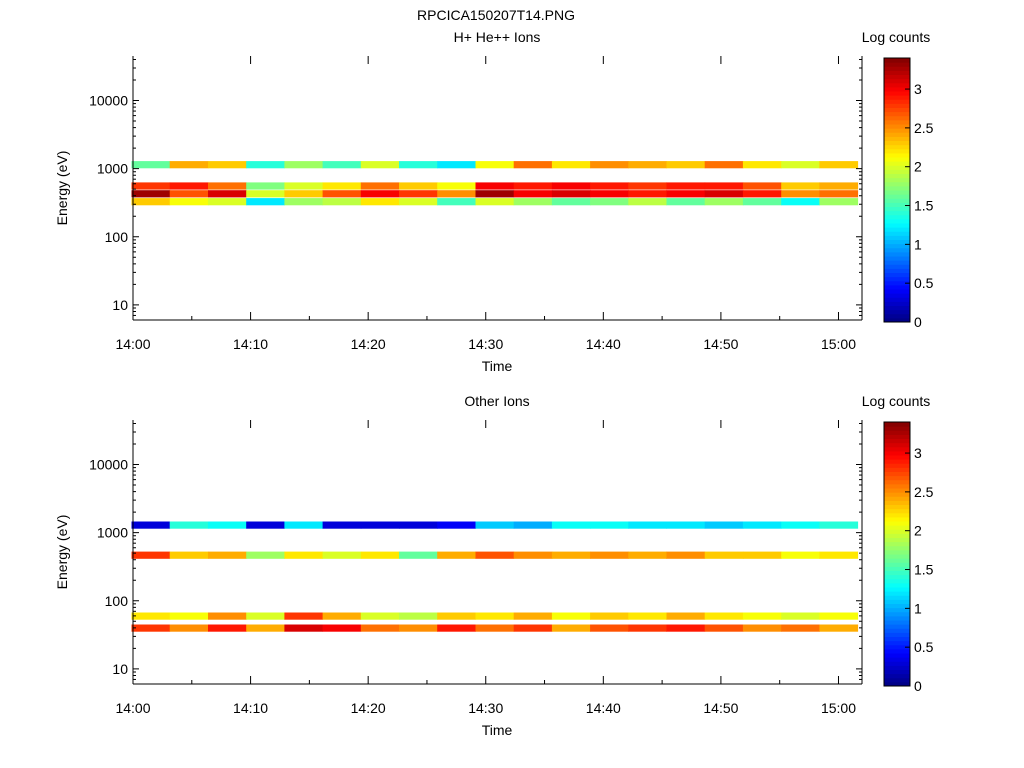 This screenshot has height=768, width=1024. What do you see at coordinates (924, 492) in the screenshot?
I see `colorbar-tick-label: 2.5` at bounding box center [924, 492].